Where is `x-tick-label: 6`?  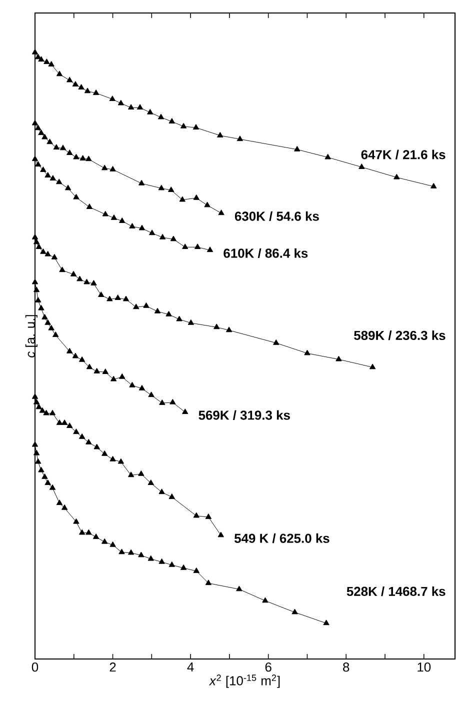
x-tick-label: 6 is located at coordinates (268, 667).